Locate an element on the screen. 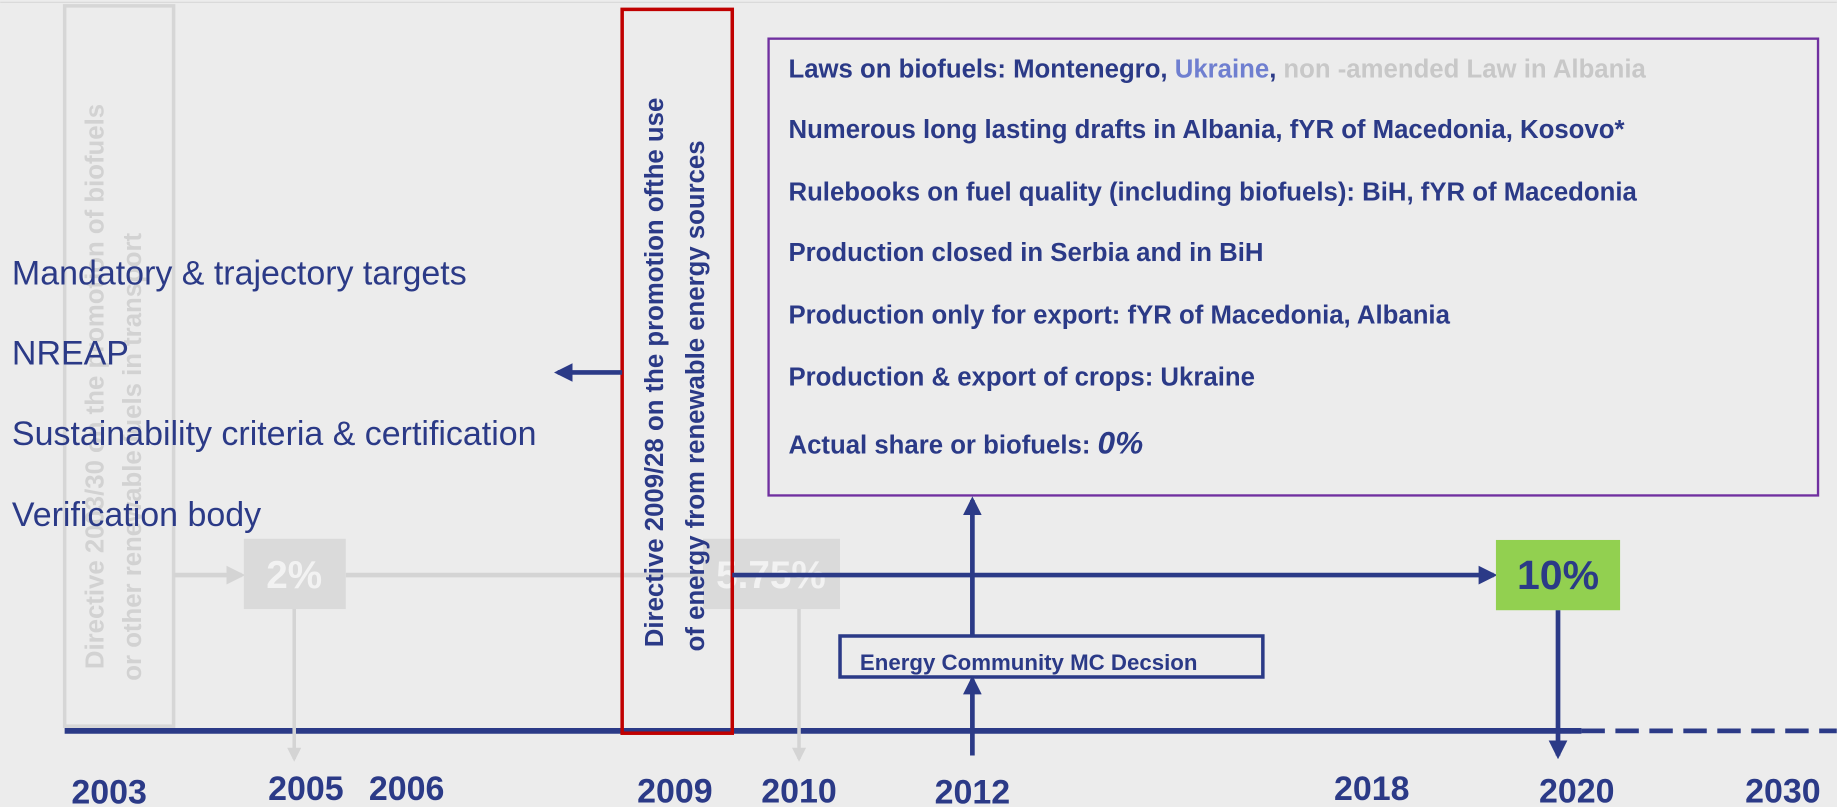  year-label: 2012 is located at coordinates (973, 790).